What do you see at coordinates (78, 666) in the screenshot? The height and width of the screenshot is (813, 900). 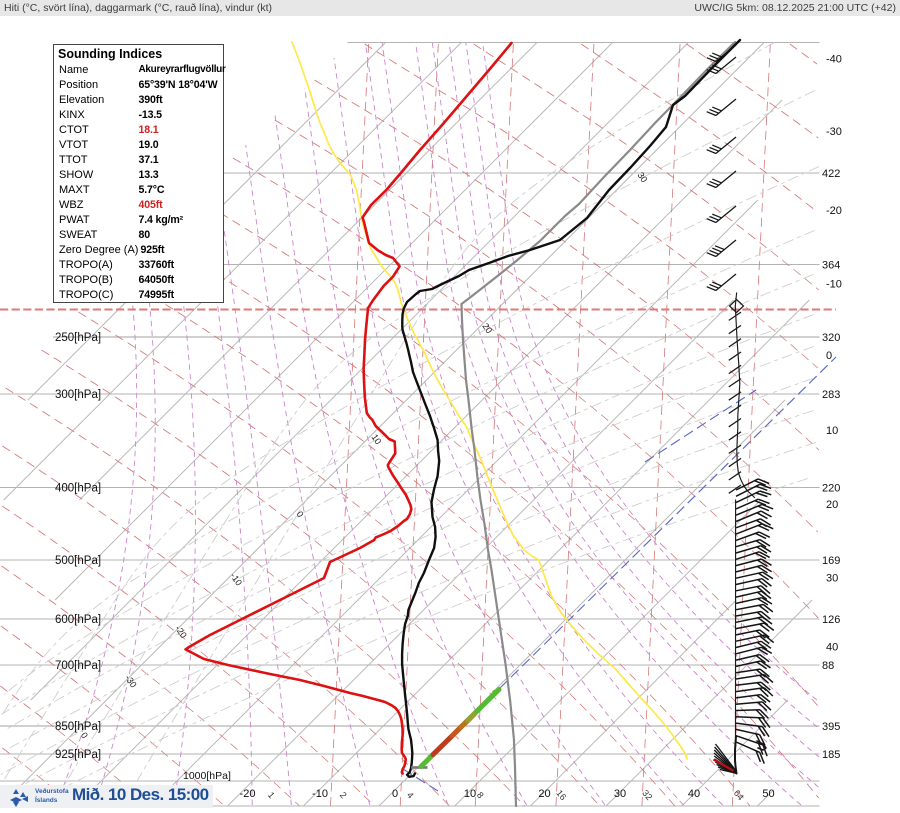 I see `svg-text: 700[hPa]` at bounding box center [78, 666].